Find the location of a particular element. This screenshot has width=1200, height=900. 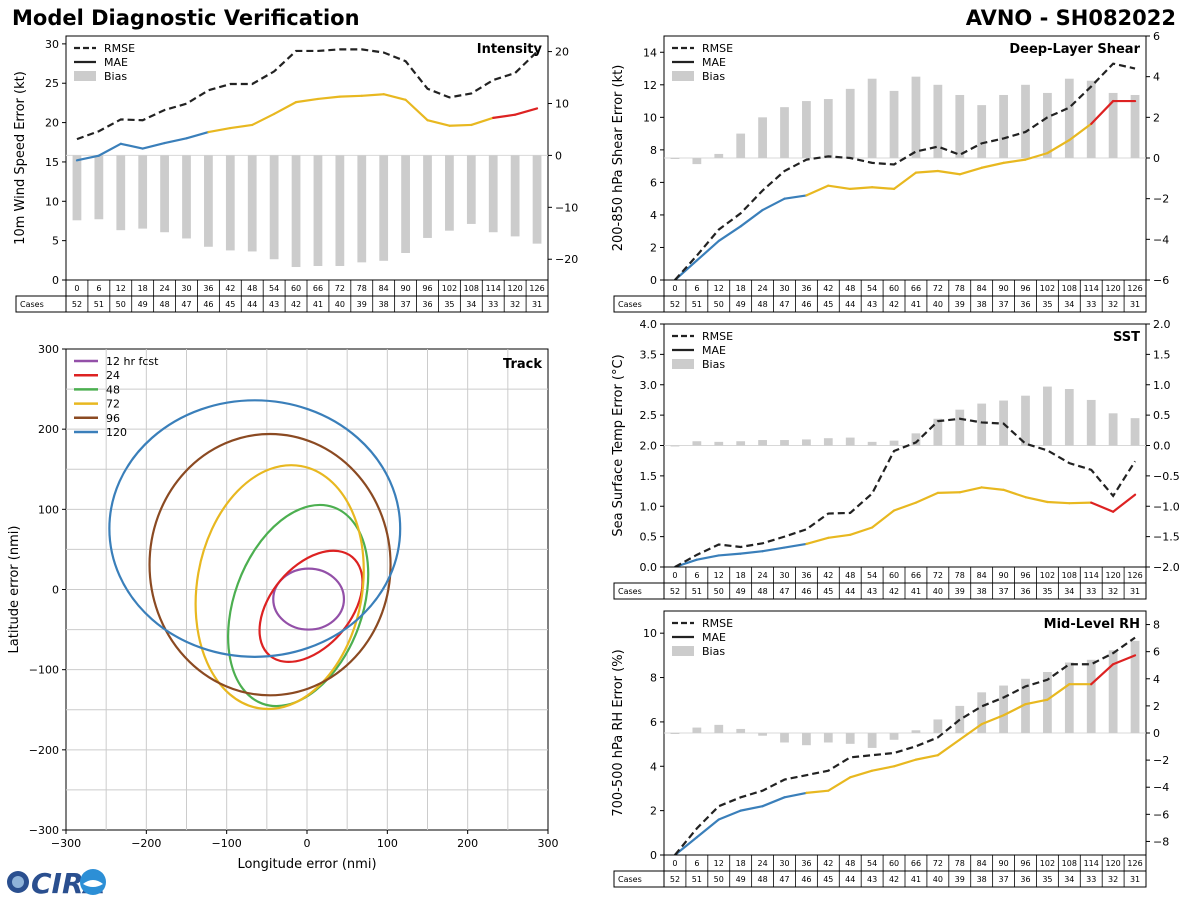

rh-hour-cell: 0 is located at coordinates (674, 863).